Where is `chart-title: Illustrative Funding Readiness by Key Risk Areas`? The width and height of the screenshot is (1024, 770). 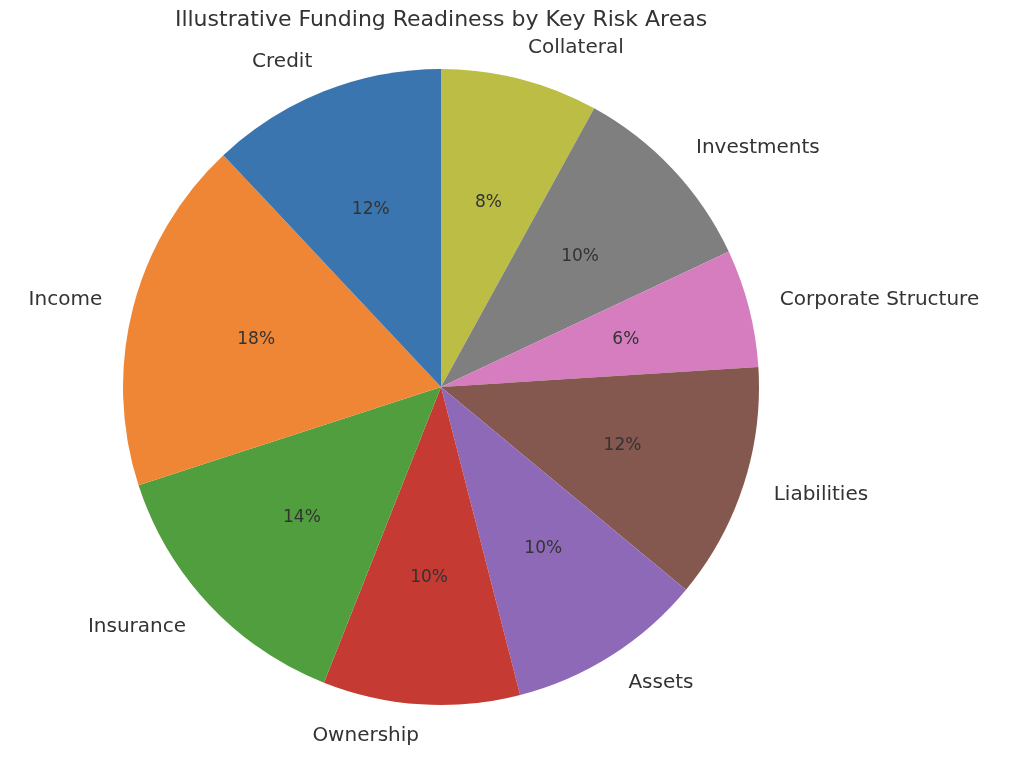
chart-title: Illustrative Funding Readiness by Key Risk Areas is located at coordinates (441, 18).